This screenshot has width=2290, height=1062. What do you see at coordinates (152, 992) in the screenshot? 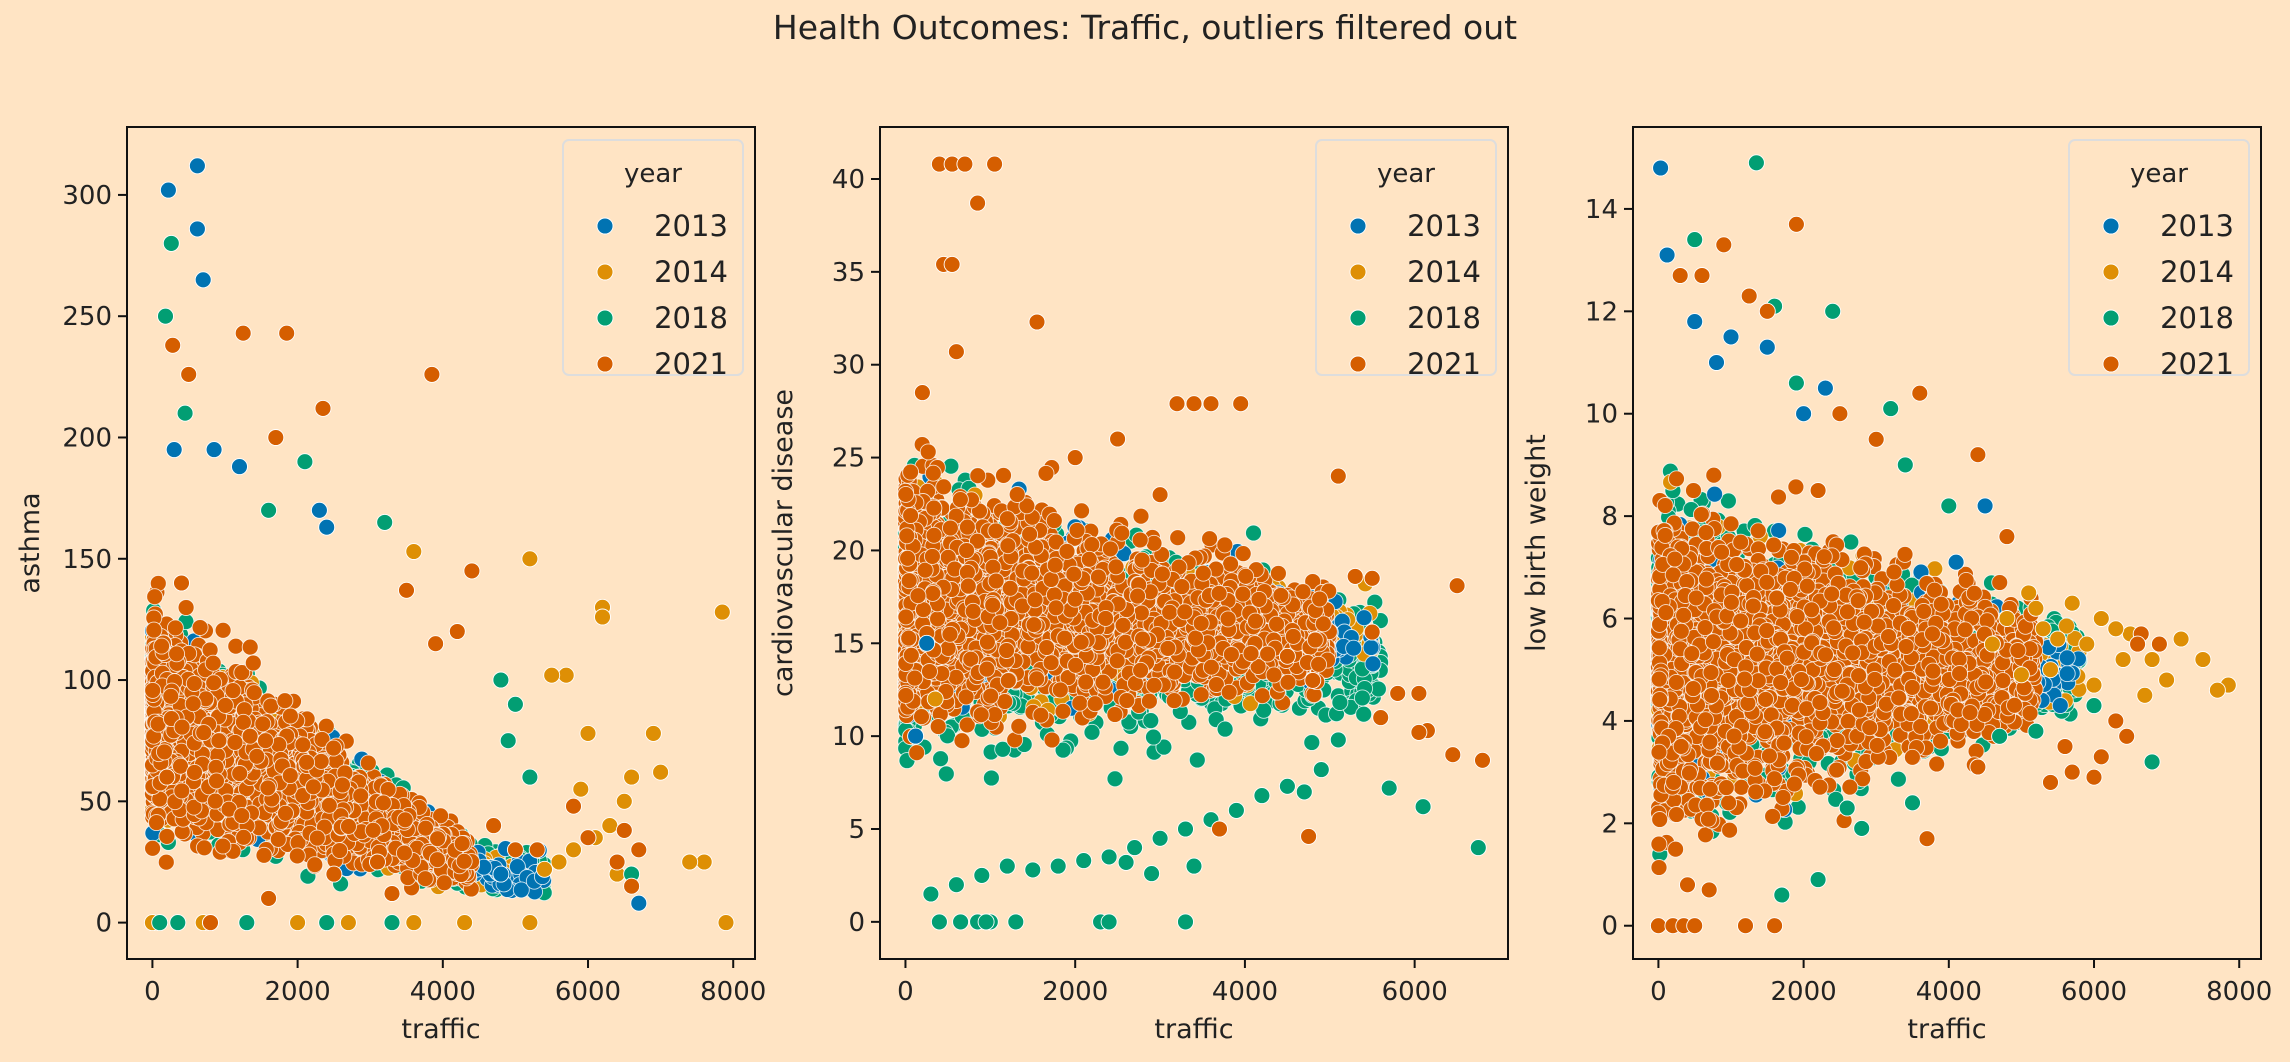
I see `x-tick-label: 0` at bounding box center [152, 992].